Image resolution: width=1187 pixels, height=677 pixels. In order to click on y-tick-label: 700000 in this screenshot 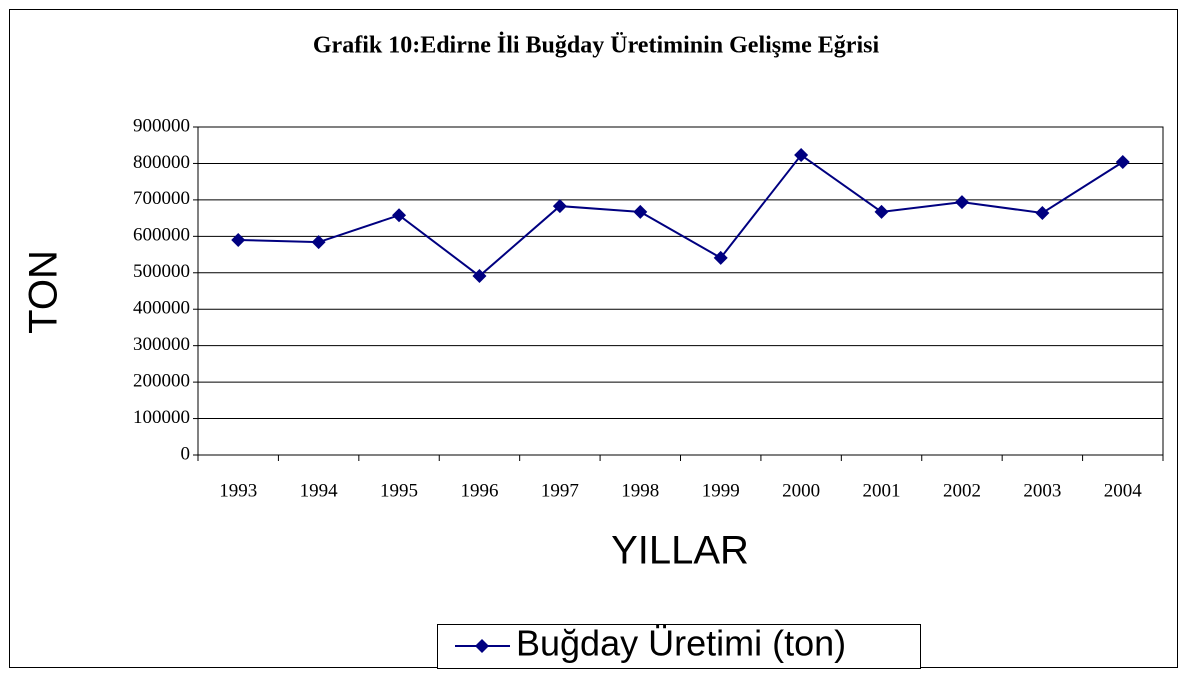, I will do `click(161, 198)`.